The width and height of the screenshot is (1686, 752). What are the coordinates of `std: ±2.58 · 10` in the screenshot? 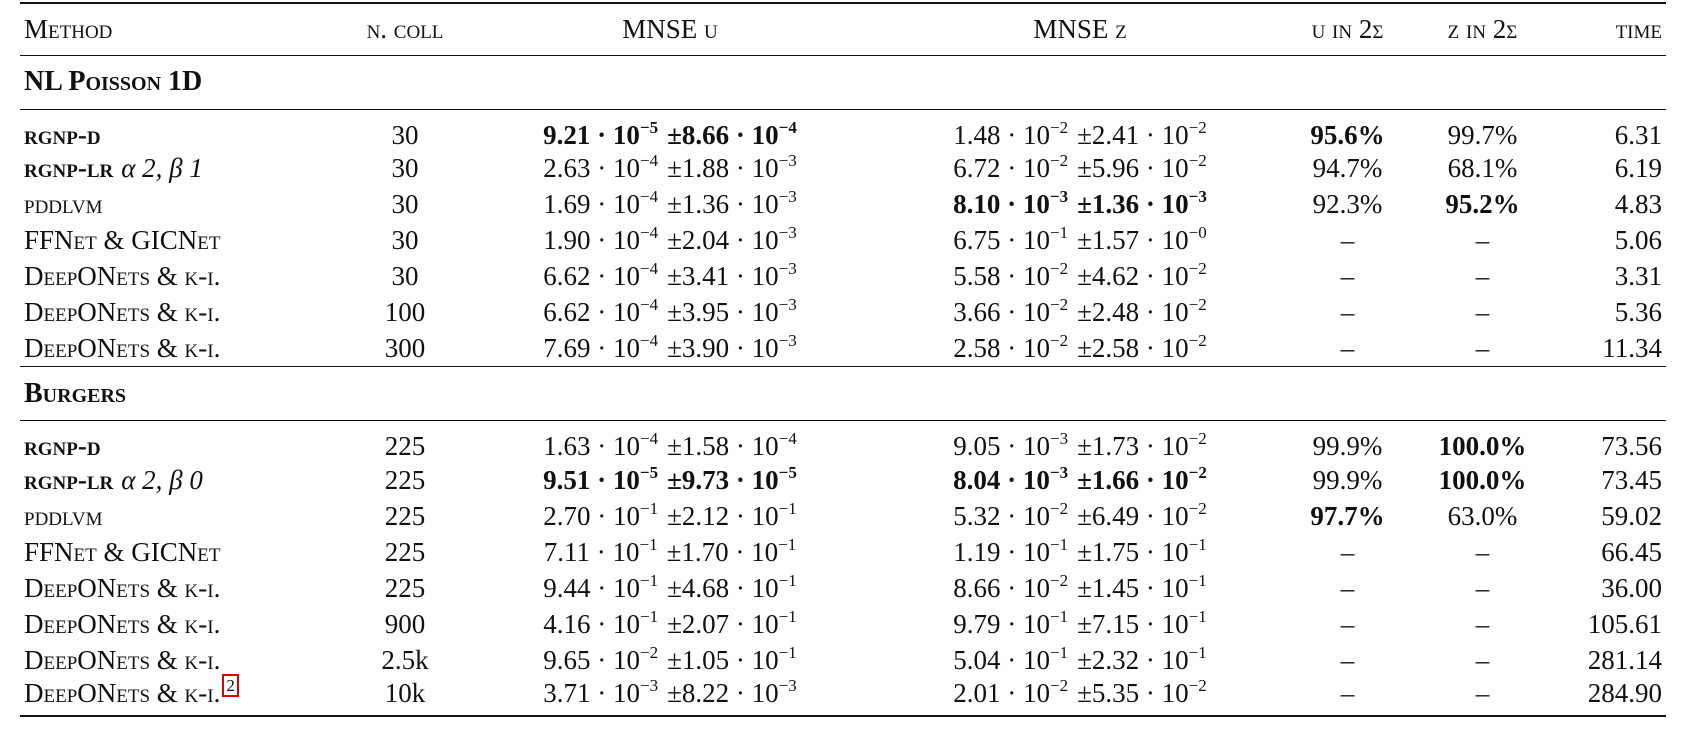 It's located at (1133, 347).